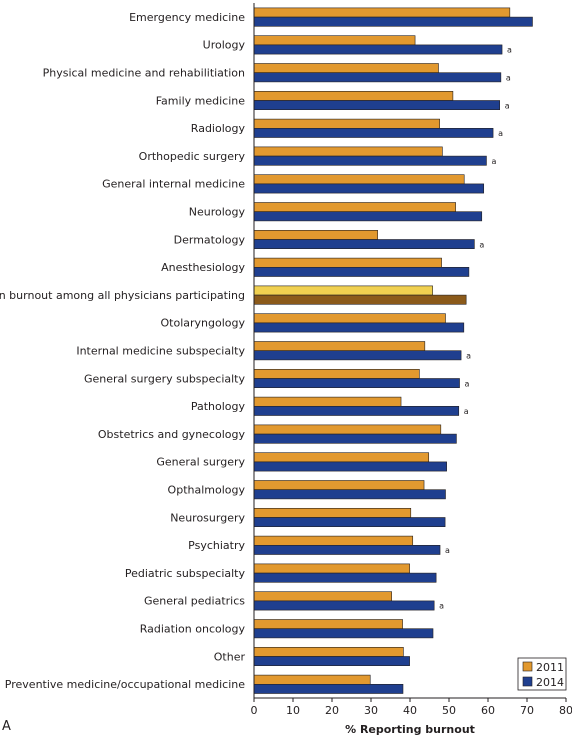 The height and width of the screenshot is (737, 572). Describe the element at coordinates (466, 411) in the screenshot. I see `significance-note-pathology: a` at that location.